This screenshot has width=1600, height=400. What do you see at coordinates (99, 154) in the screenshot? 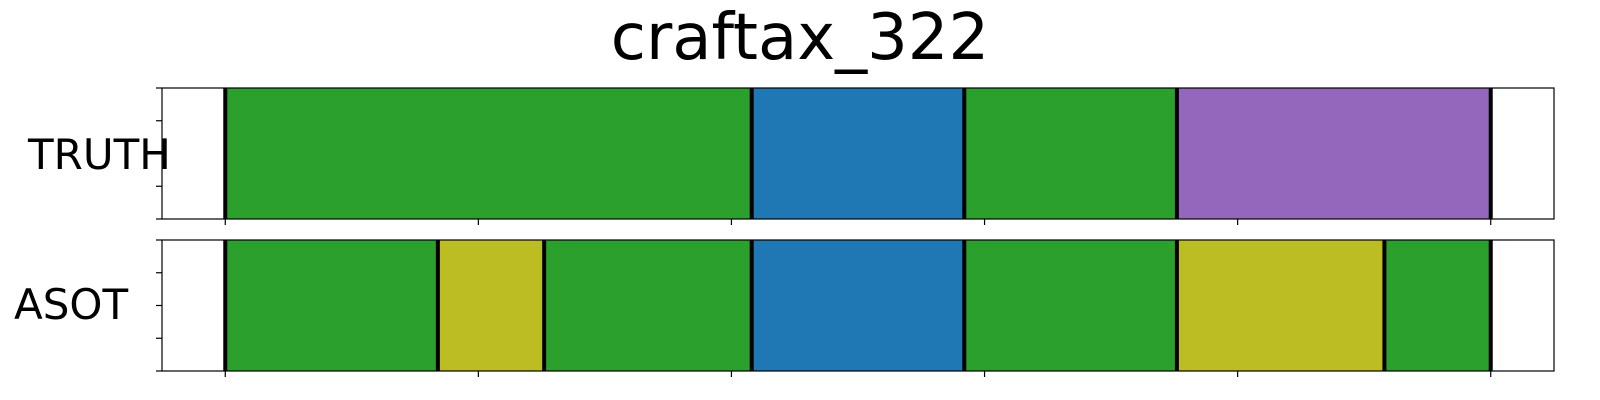
I see `row-label-truth: TRUTH` at bounding box center [99, 154].